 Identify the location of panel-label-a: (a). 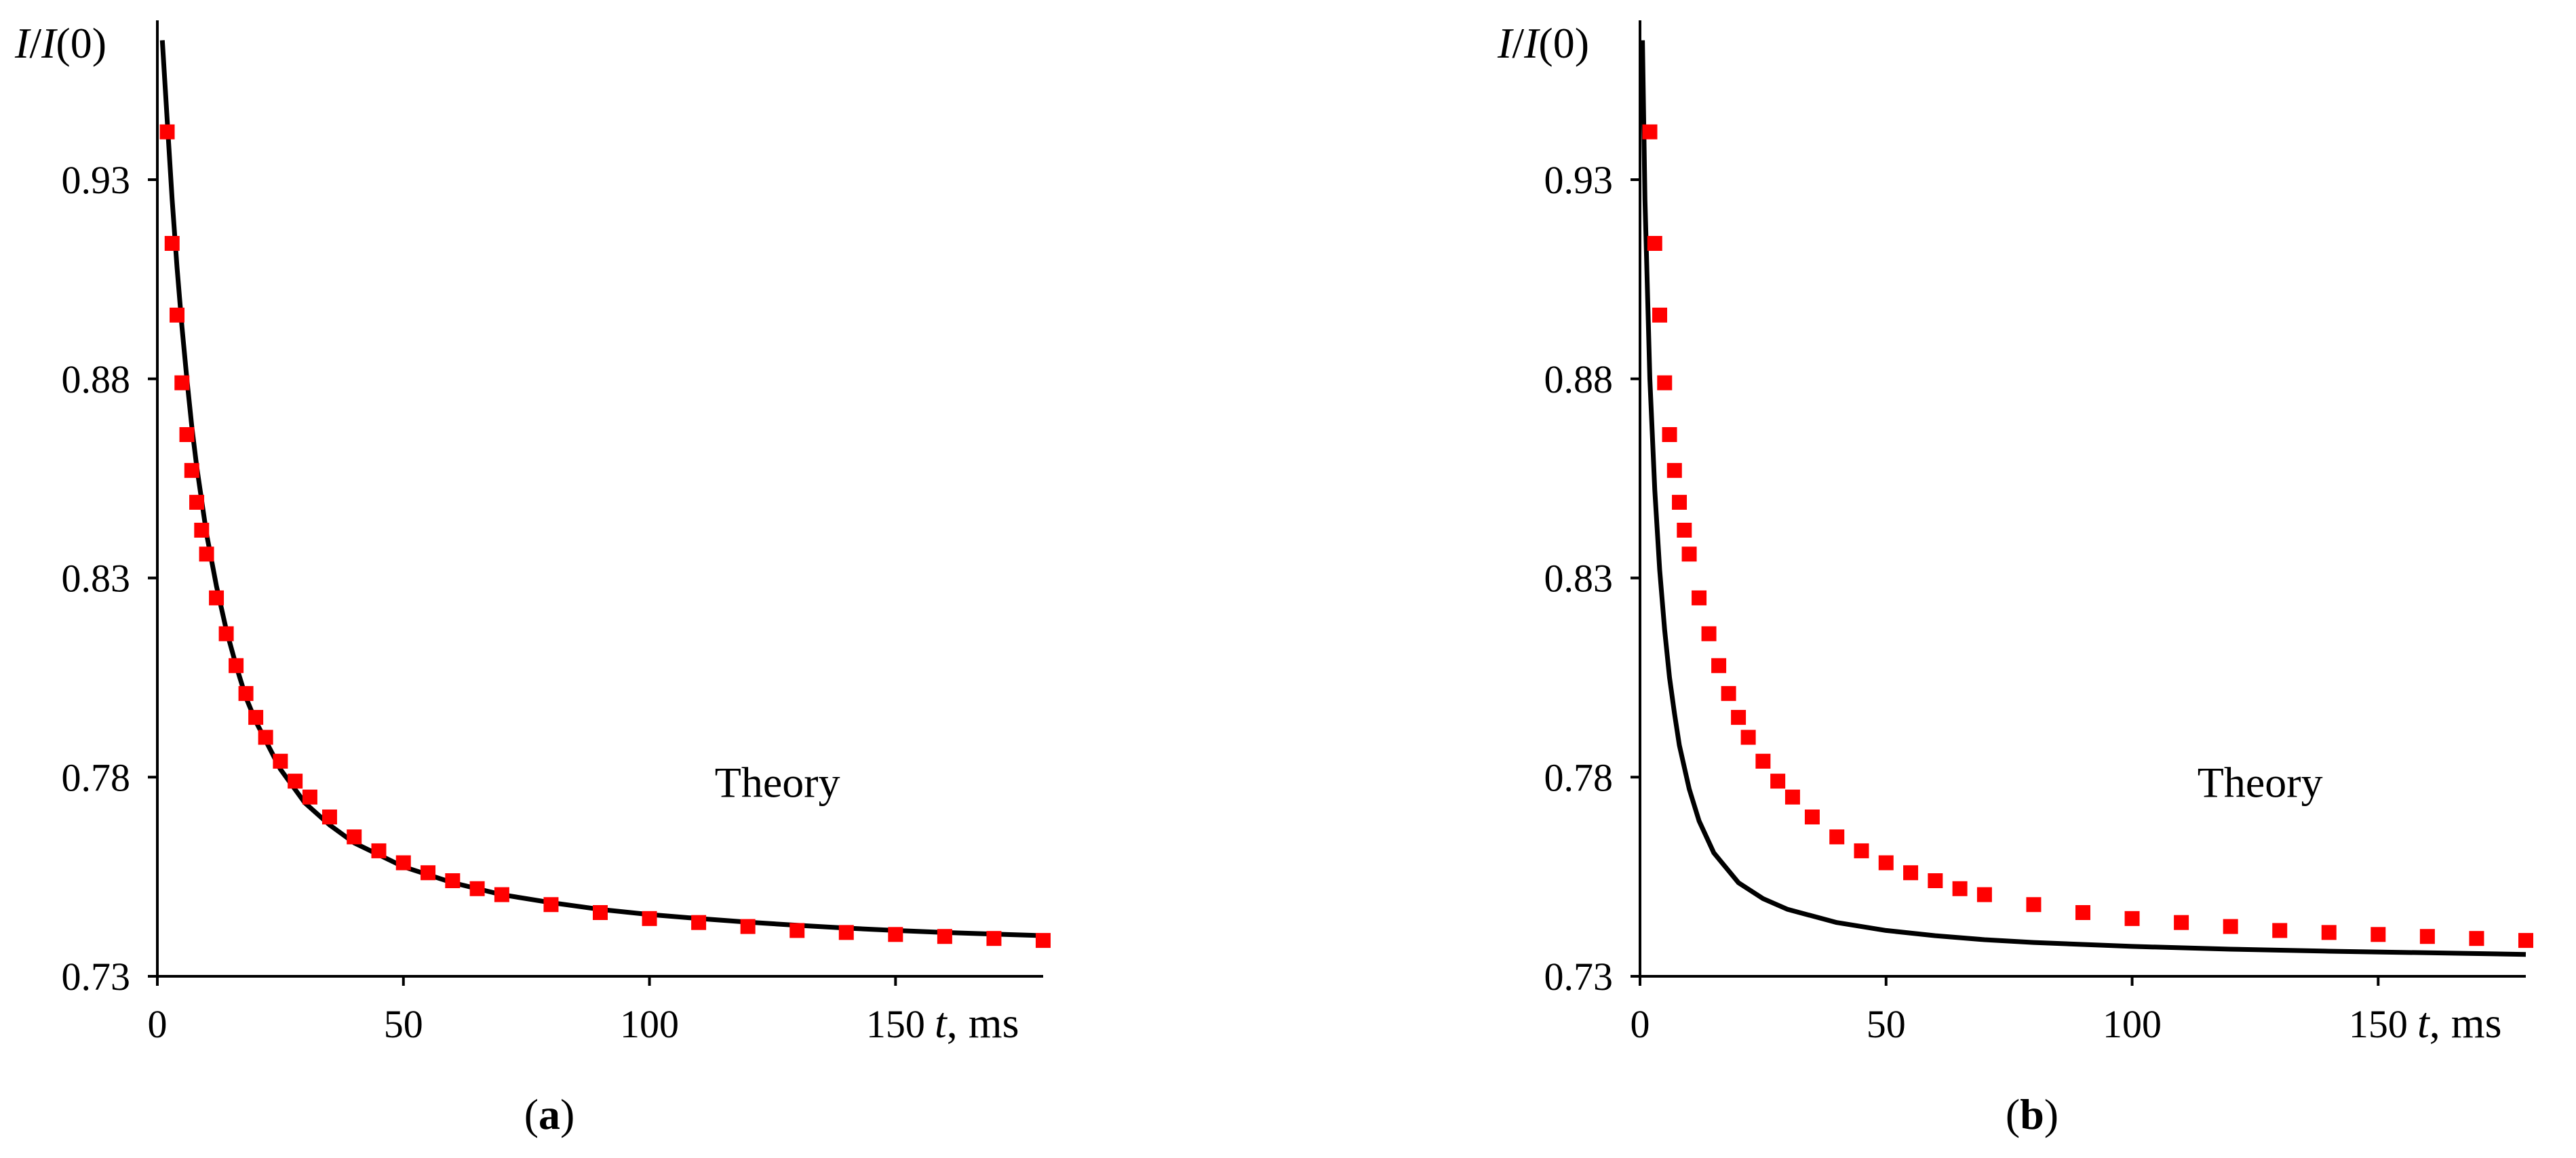
(549, 1114).